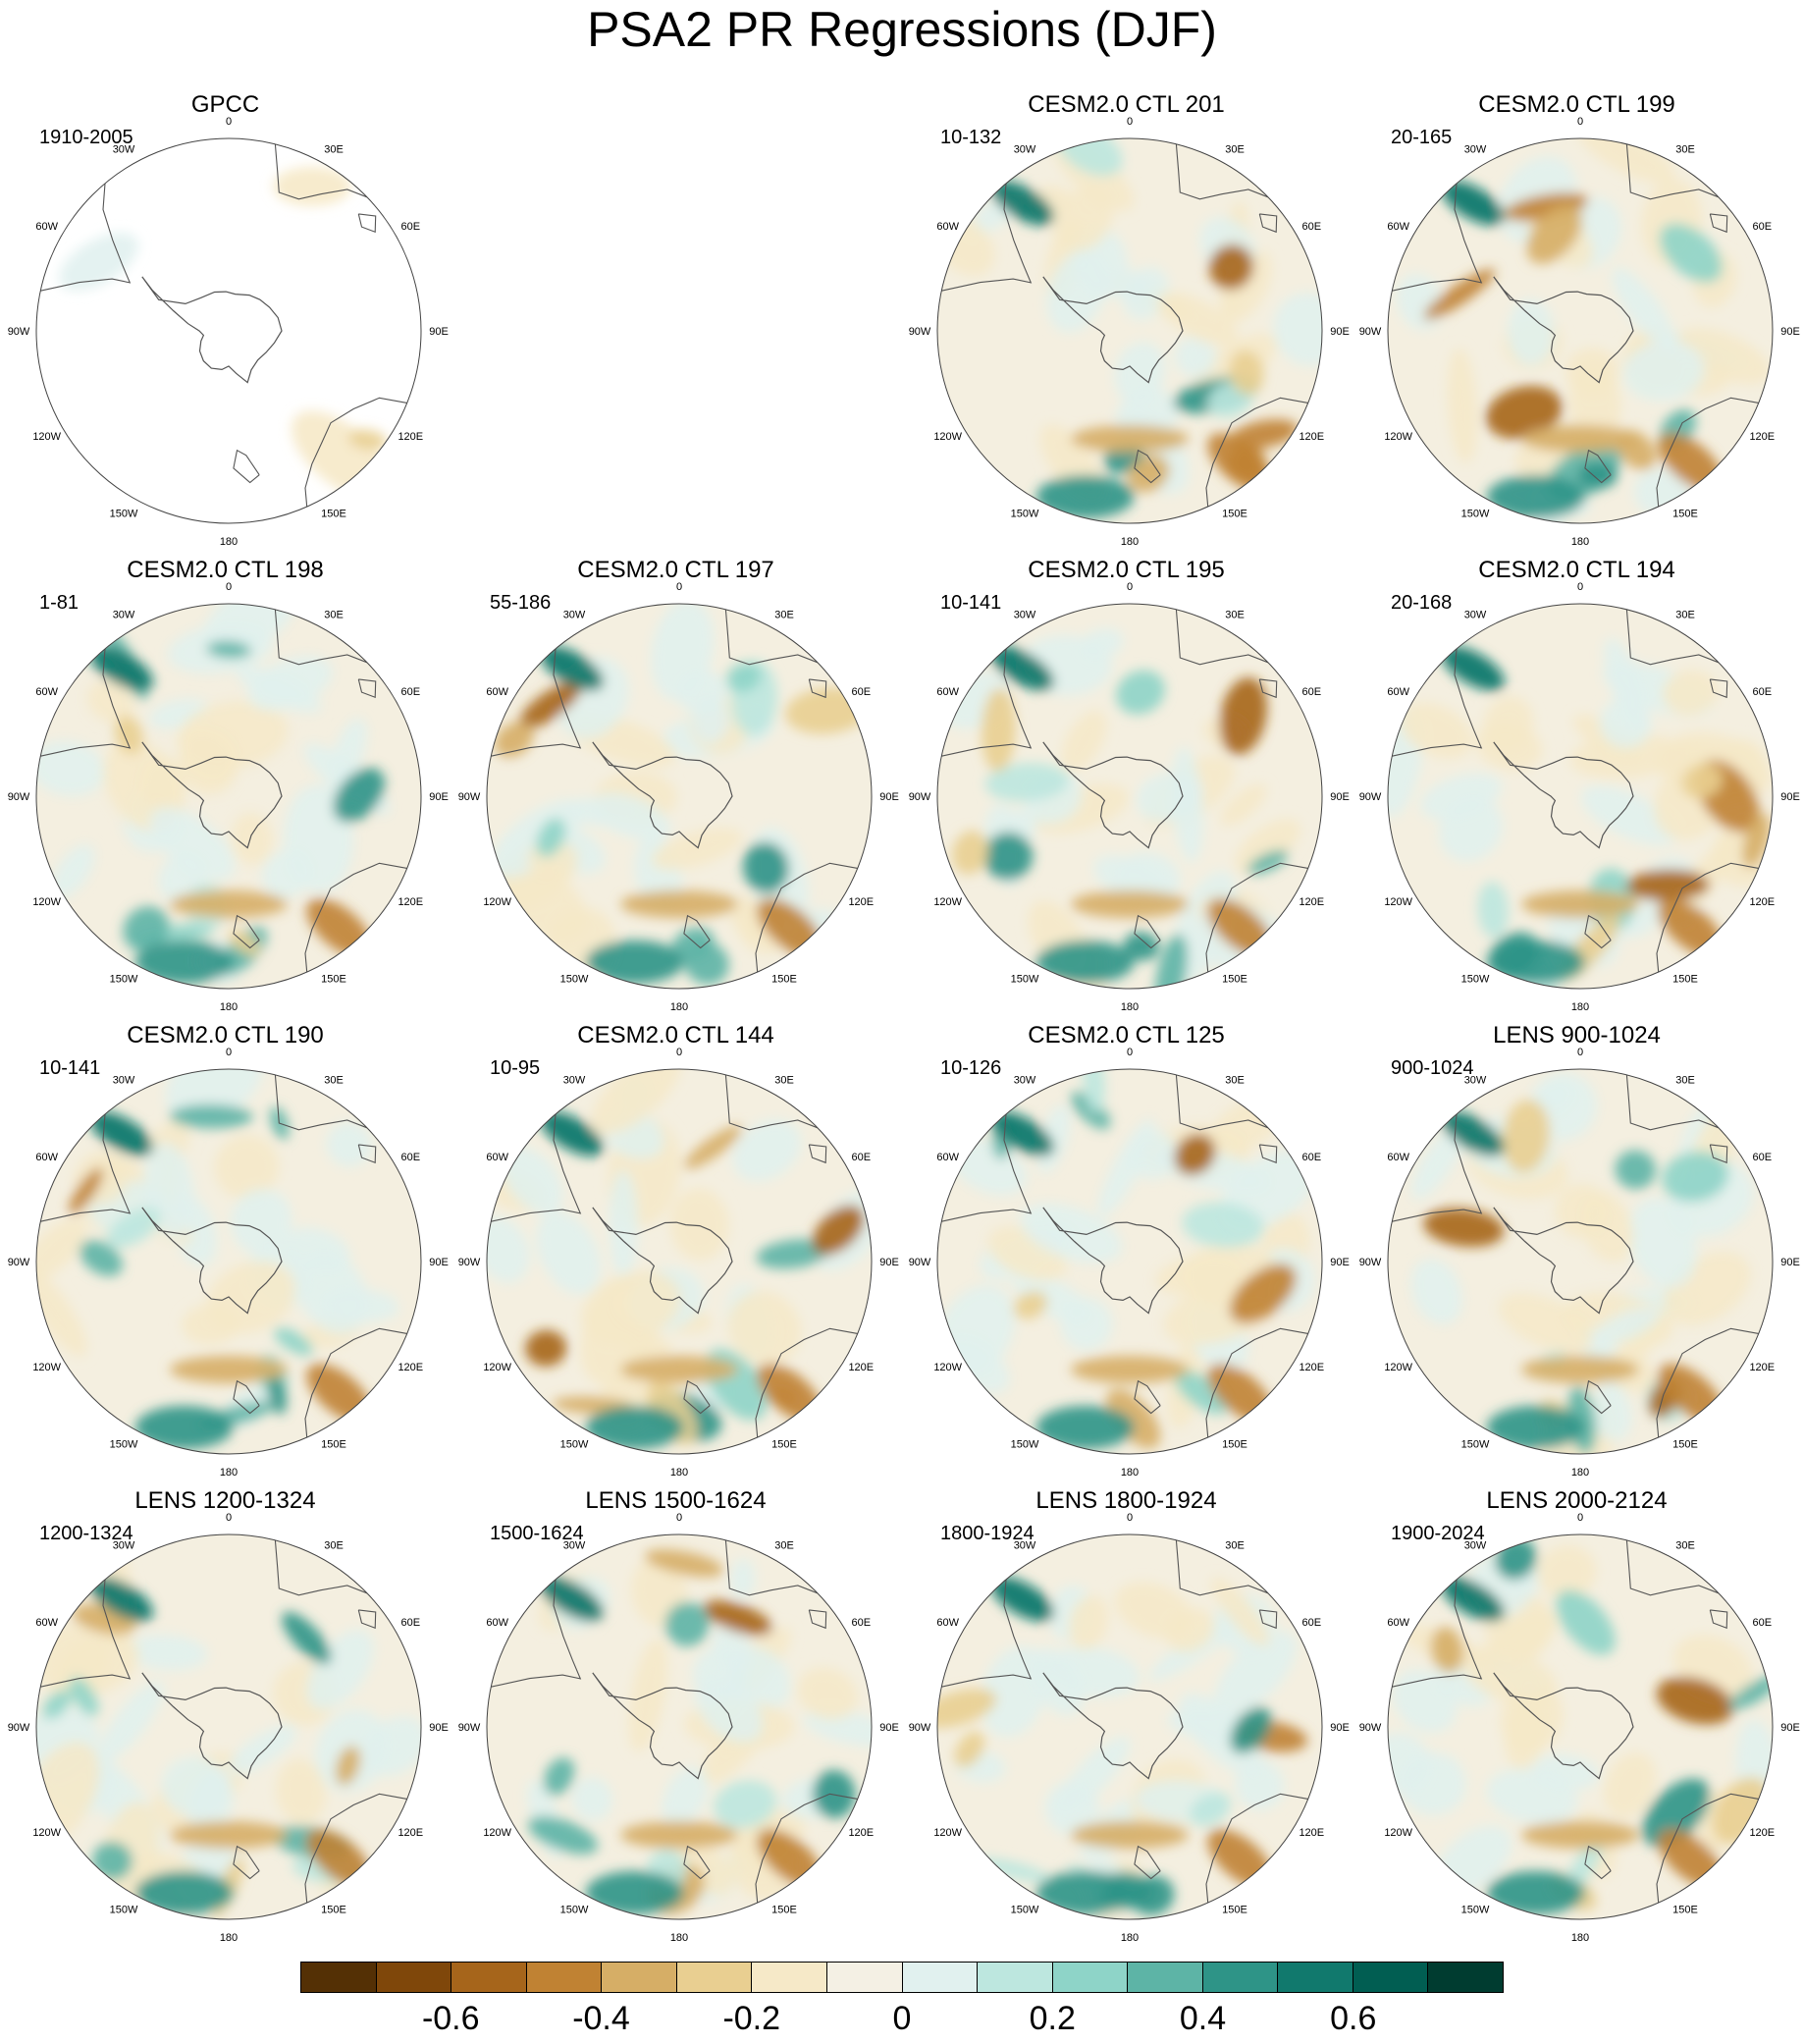  Describe the element at coordinates (225, 1500) in the screenshot. I see `panel-title: LENS 1200-1324` at that location.